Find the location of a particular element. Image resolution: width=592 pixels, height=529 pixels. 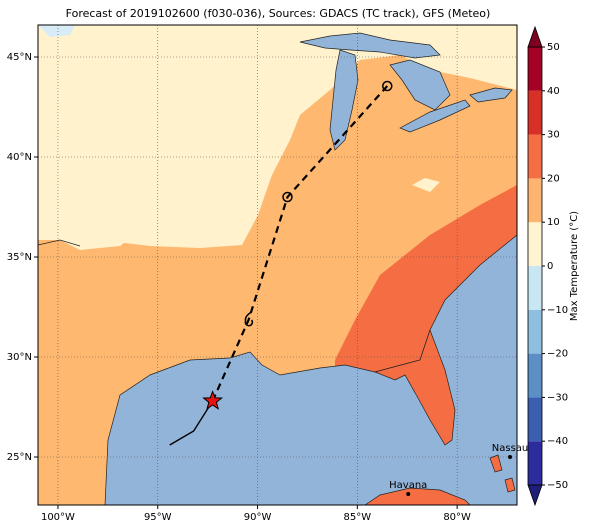

storm-symbol is located at coordinates (249, 319).